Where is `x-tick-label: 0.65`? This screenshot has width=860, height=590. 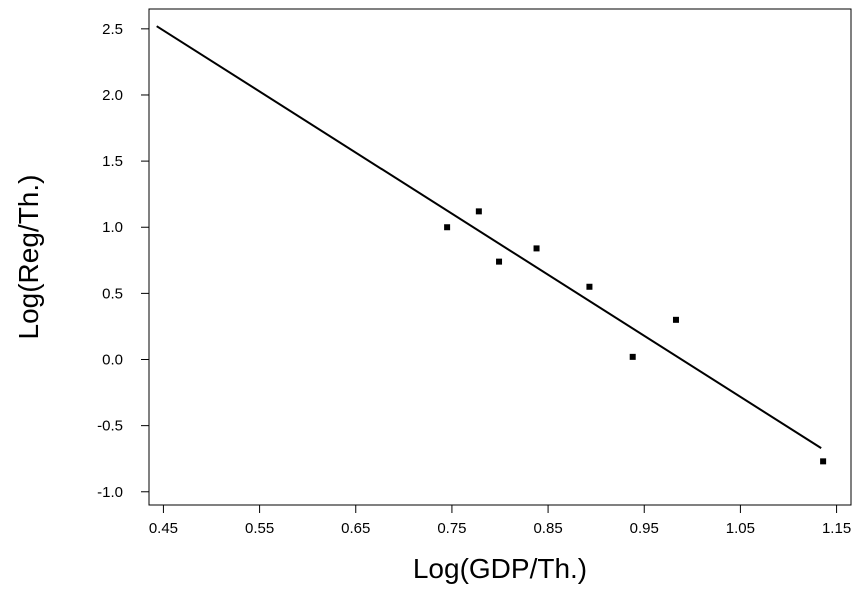 x-tick-label: 0.65 is located at coordinates (355, 528).